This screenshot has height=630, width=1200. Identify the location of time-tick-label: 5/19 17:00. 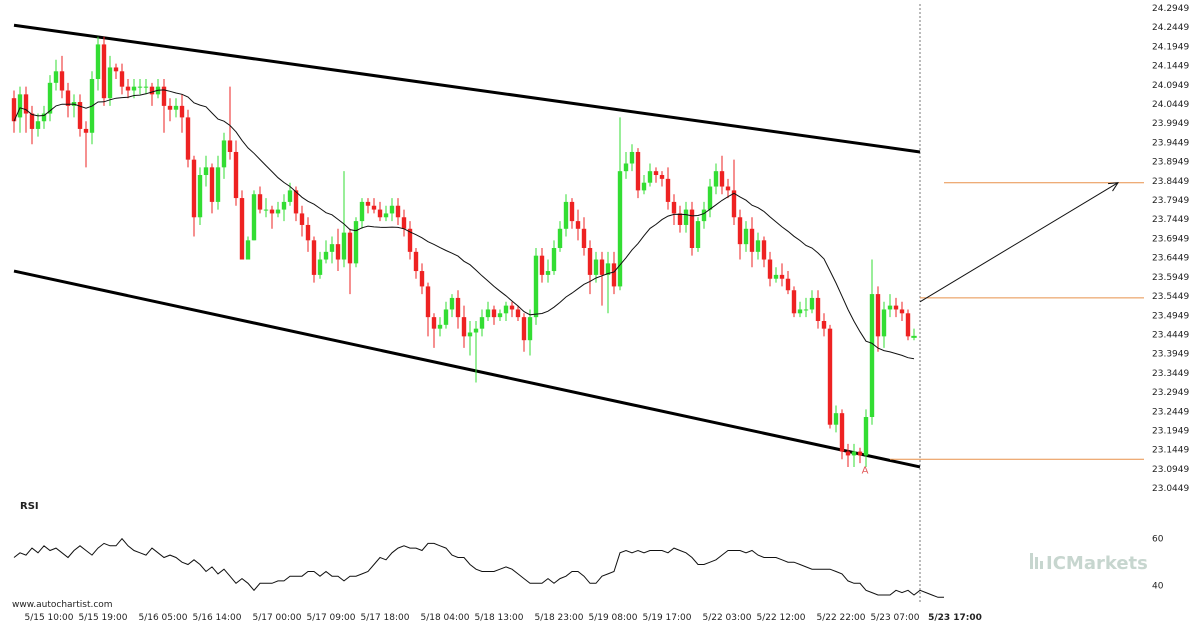
(666, 618).